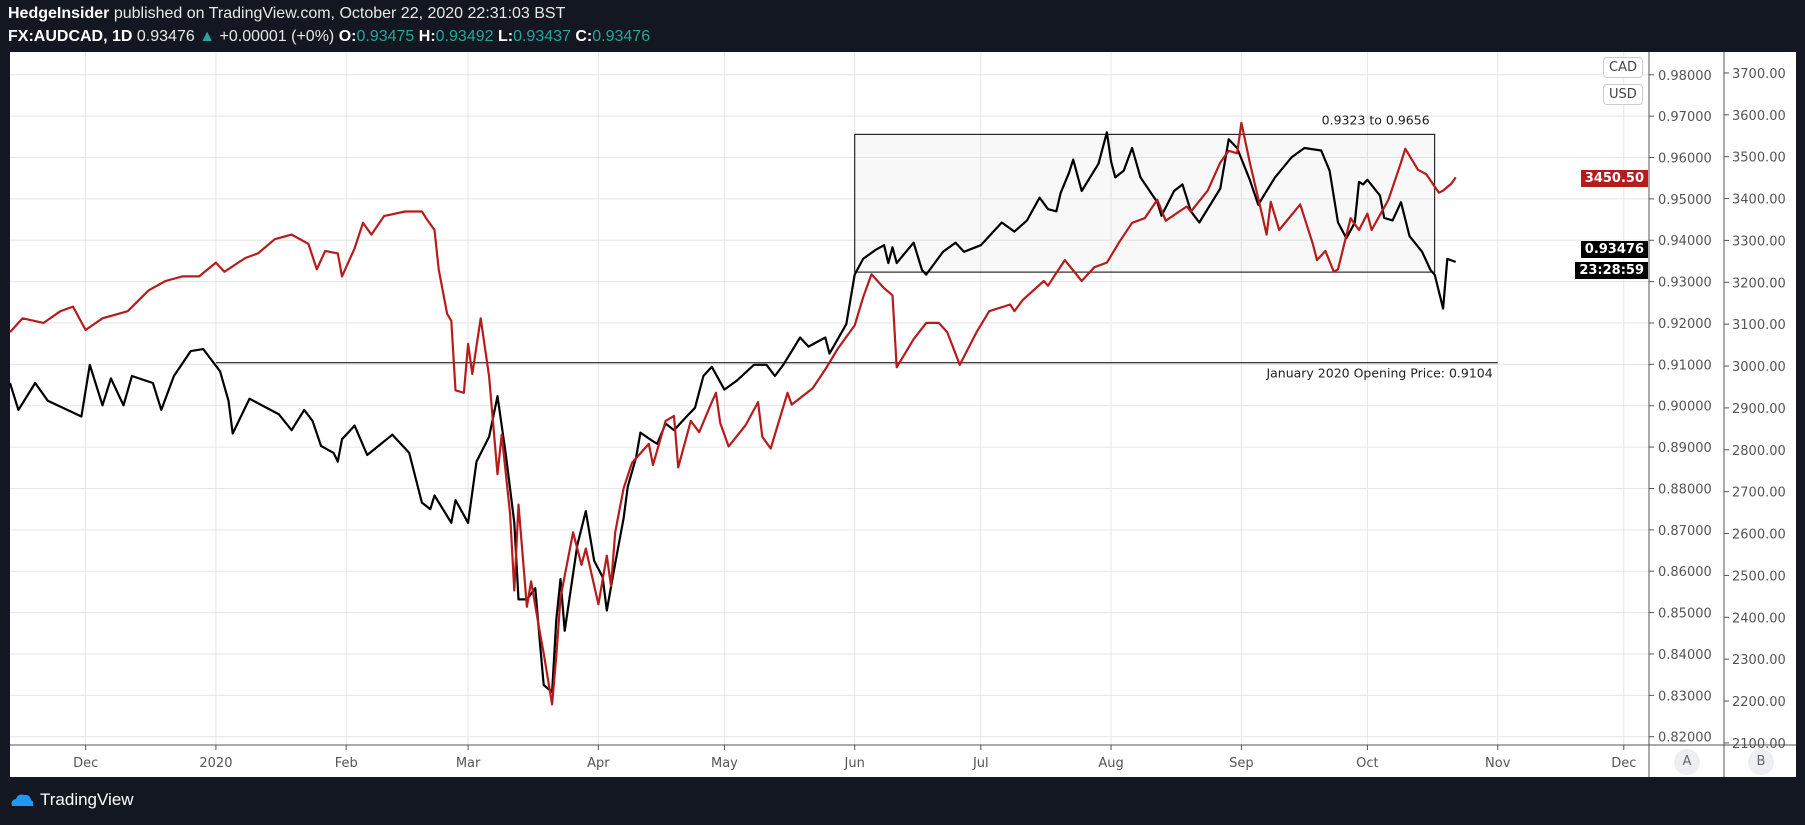 This screenshot has width=1805, height=825. Describe the element at coordinates (1685, 159) in the screenshot. I see `left-axis-tick-label: 0.96000` at that location.